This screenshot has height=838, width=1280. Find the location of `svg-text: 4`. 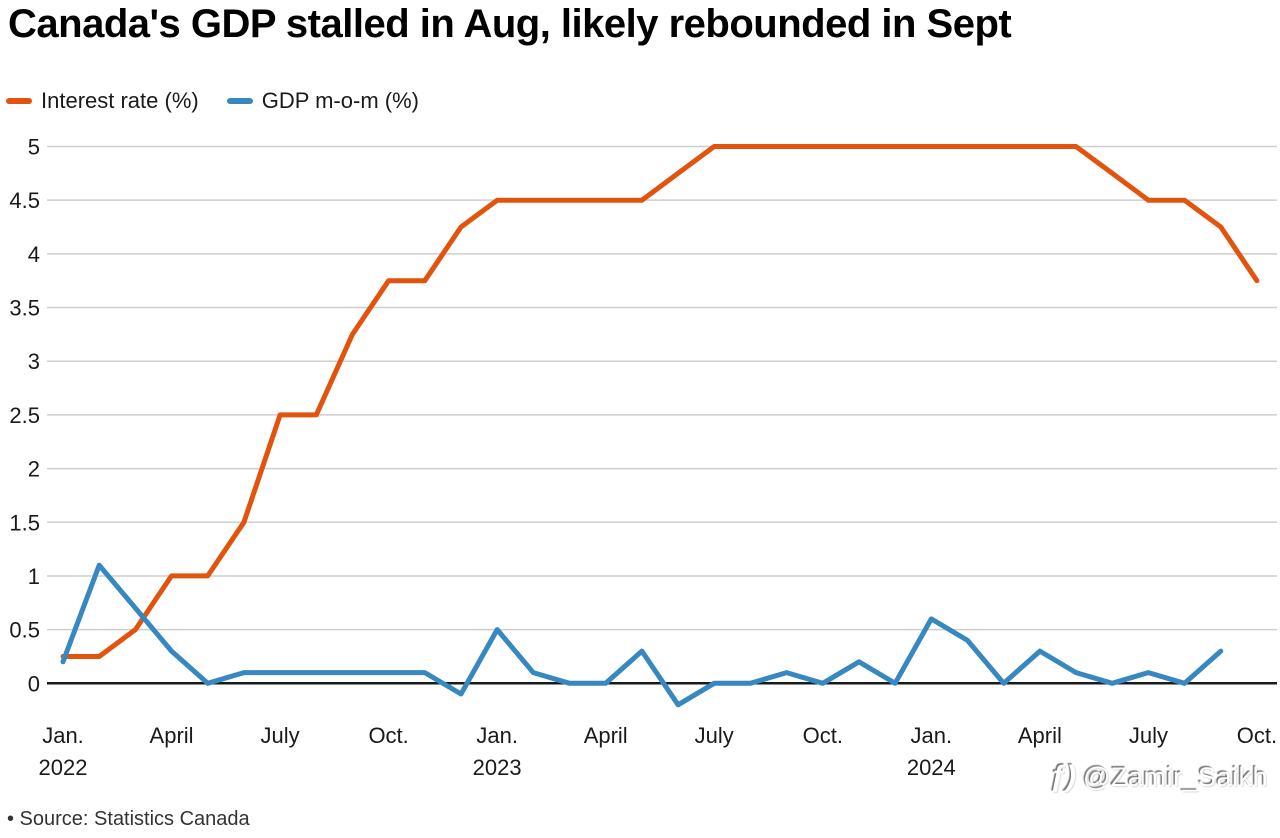

svg-text: 4 is located at coordinates (34, 254).